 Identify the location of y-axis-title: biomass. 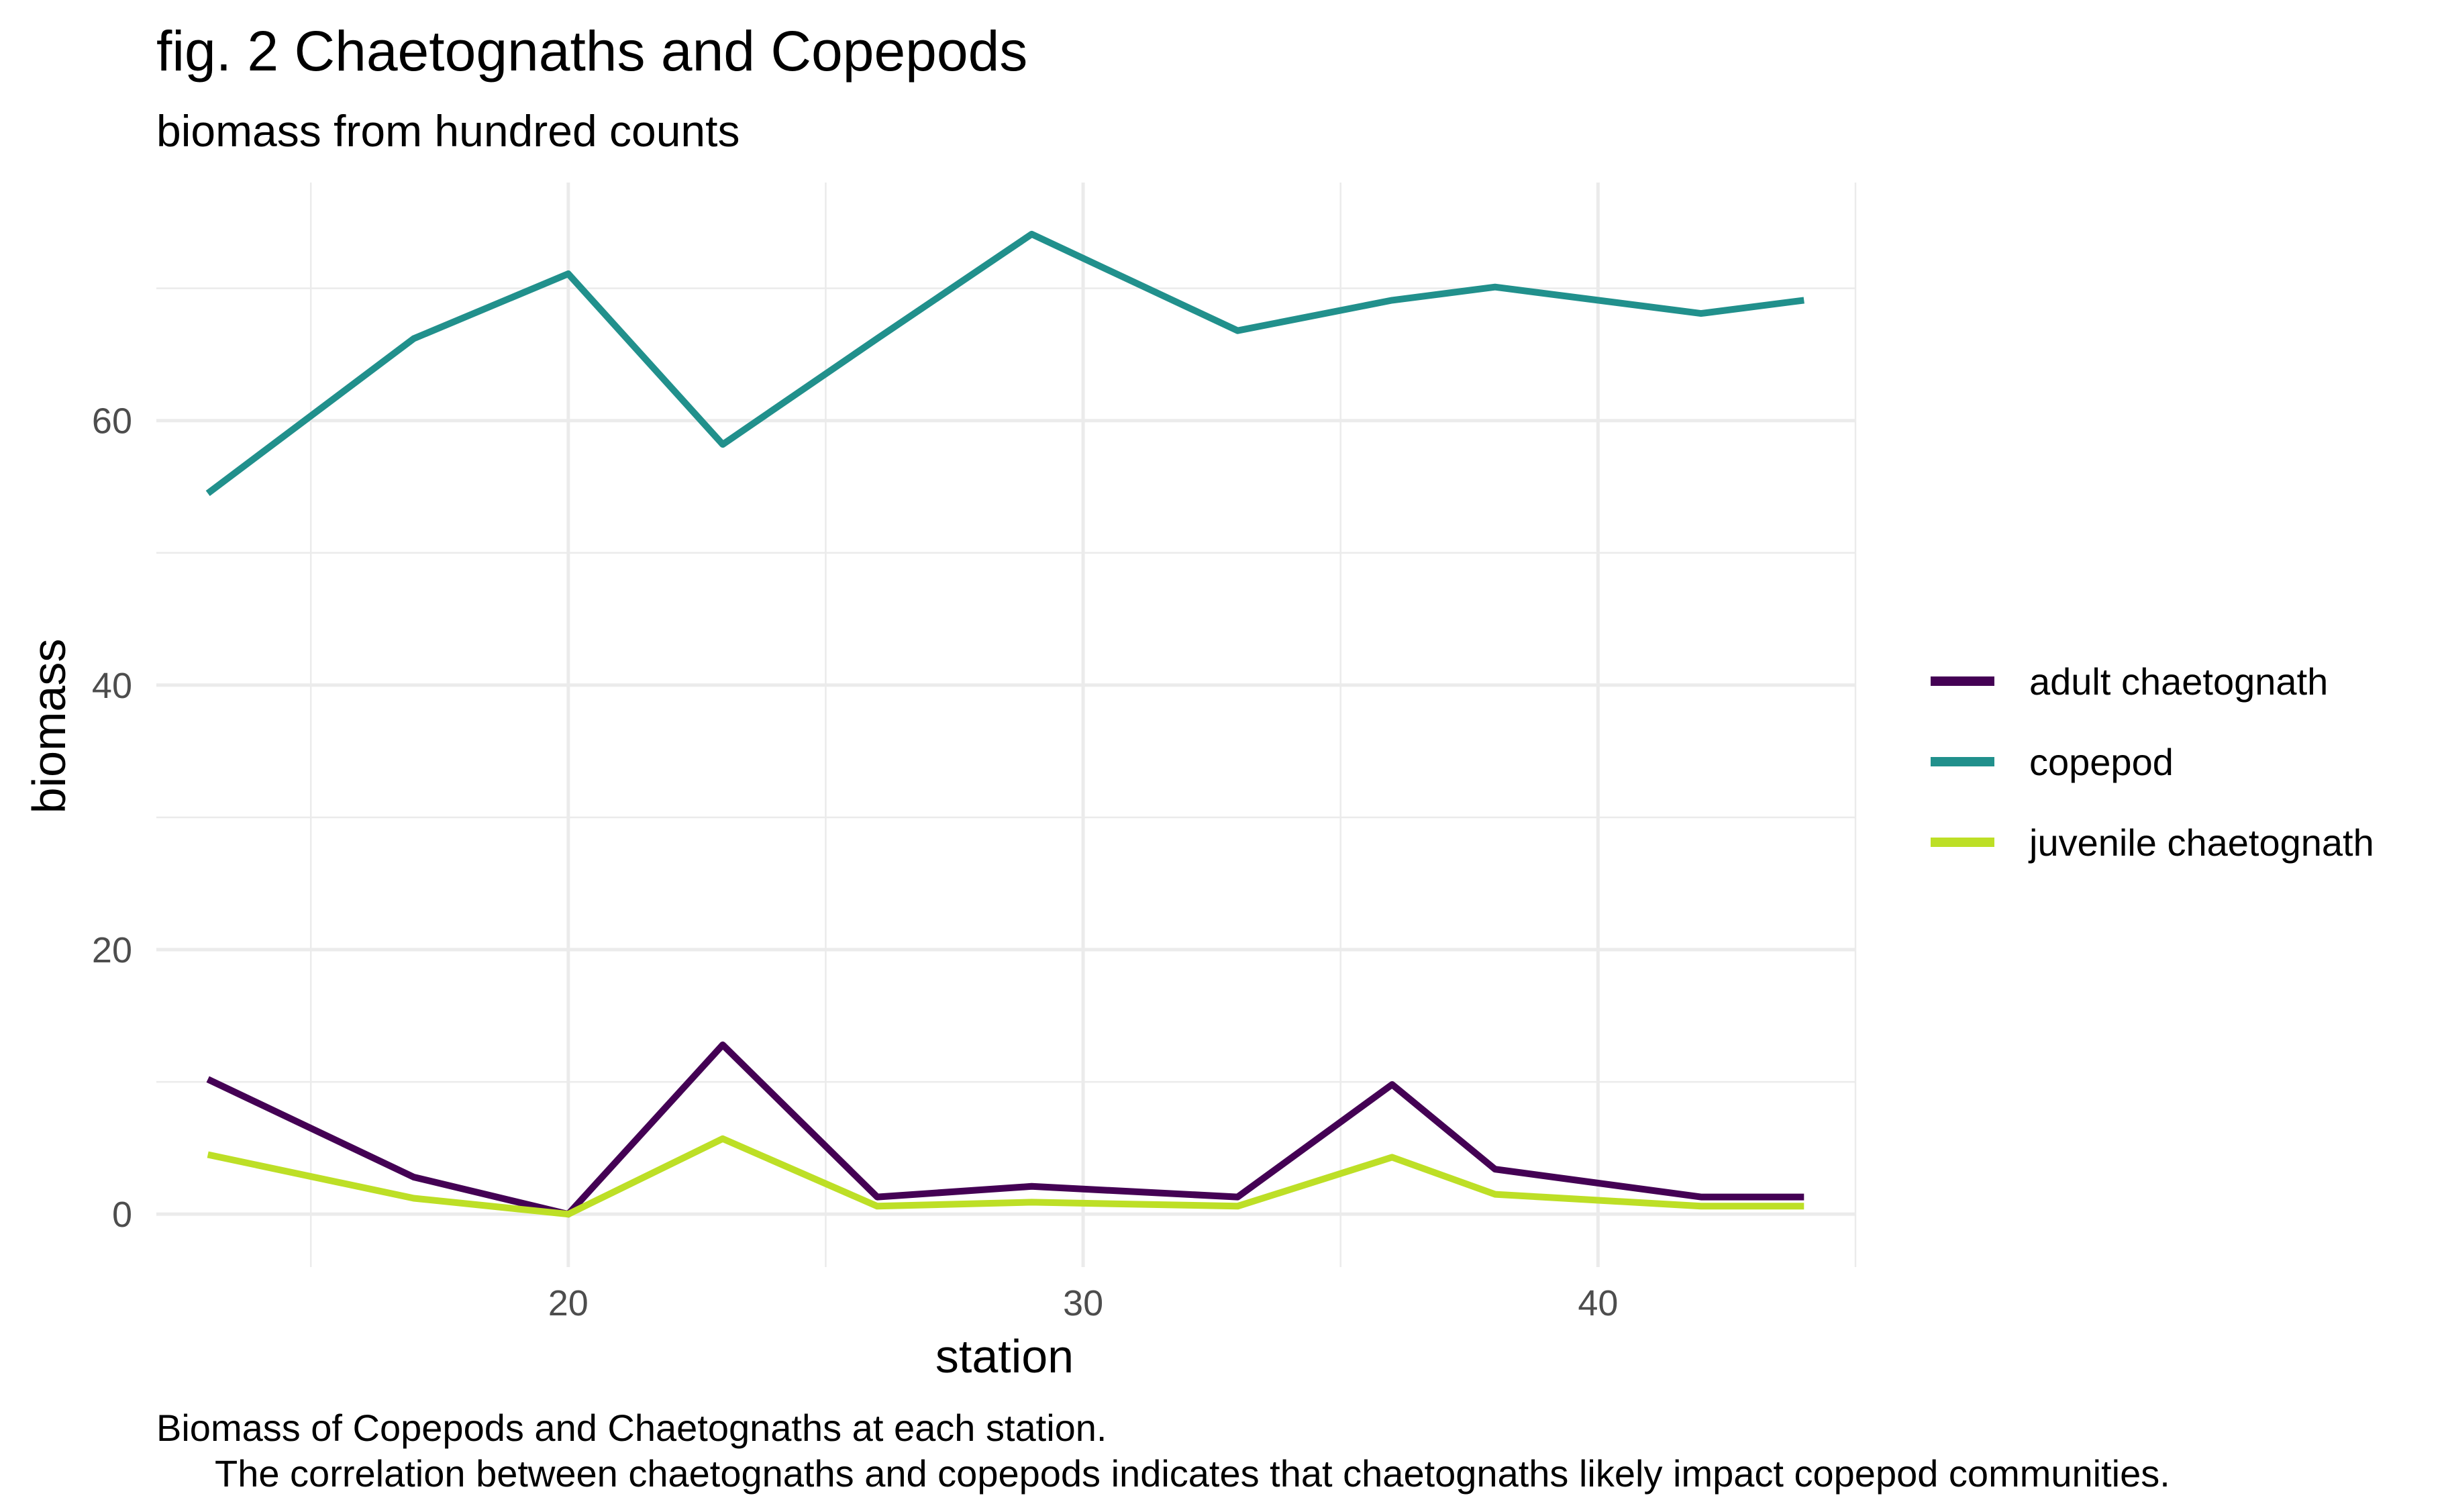
(49, 726).